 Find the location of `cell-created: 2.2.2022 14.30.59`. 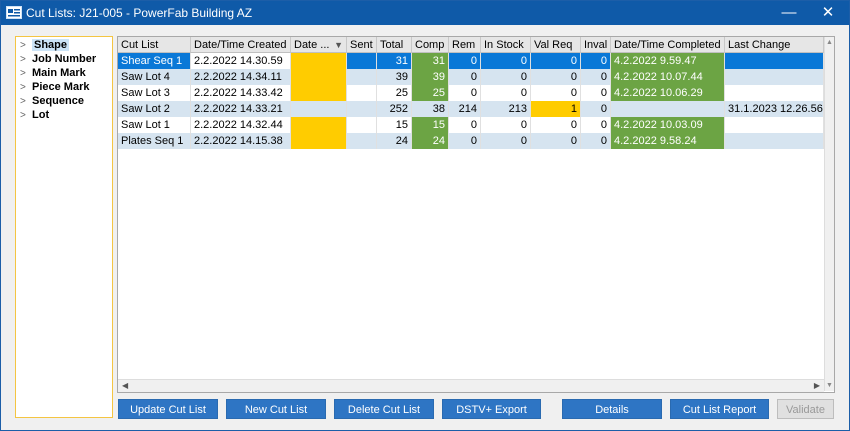

cell-created: 2.2.2022 14.30.59 is located at coordinates (241, 61).